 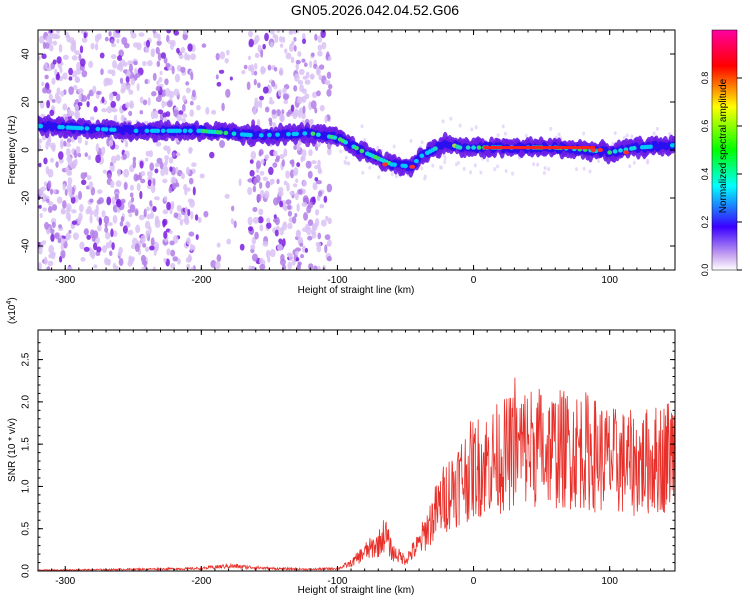 What do you see at coordinates (26, 359) in the screenshot?
I see `y-tick-label: 2.5` at bounding box center [26, 359].